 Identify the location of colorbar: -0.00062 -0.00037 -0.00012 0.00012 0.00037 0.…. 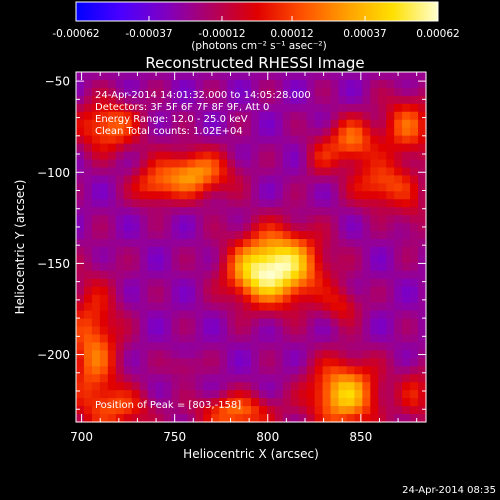
(256, 26).